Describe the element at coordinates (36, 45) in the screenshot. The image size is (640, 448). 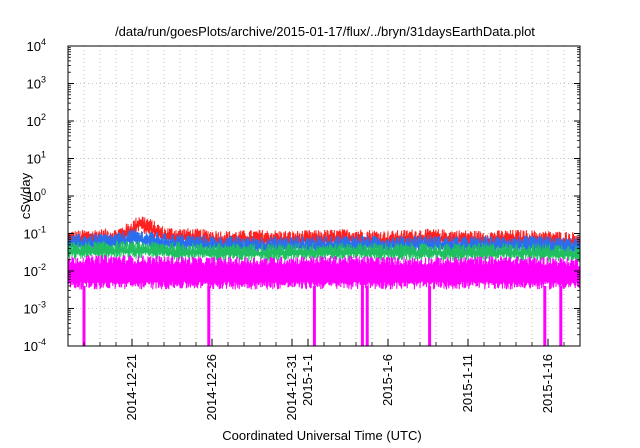
I see `y-tick-label: 10⁴` at that location.